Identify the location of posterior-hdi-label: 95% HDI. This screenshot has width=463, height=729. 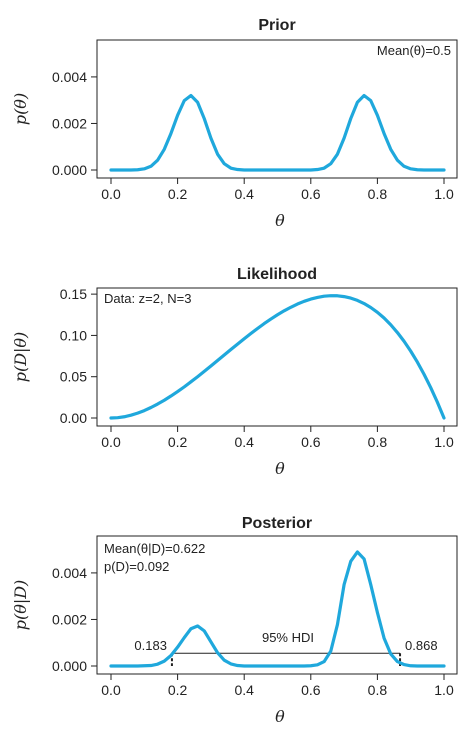
(288, 637).